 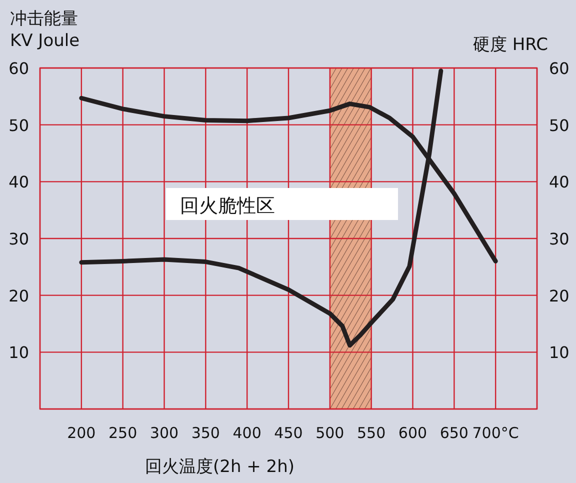 What do you see at coordinates (205, 433) in the screenshot?
I see `x-tick-label: 350` at bounding box center [205, 433].